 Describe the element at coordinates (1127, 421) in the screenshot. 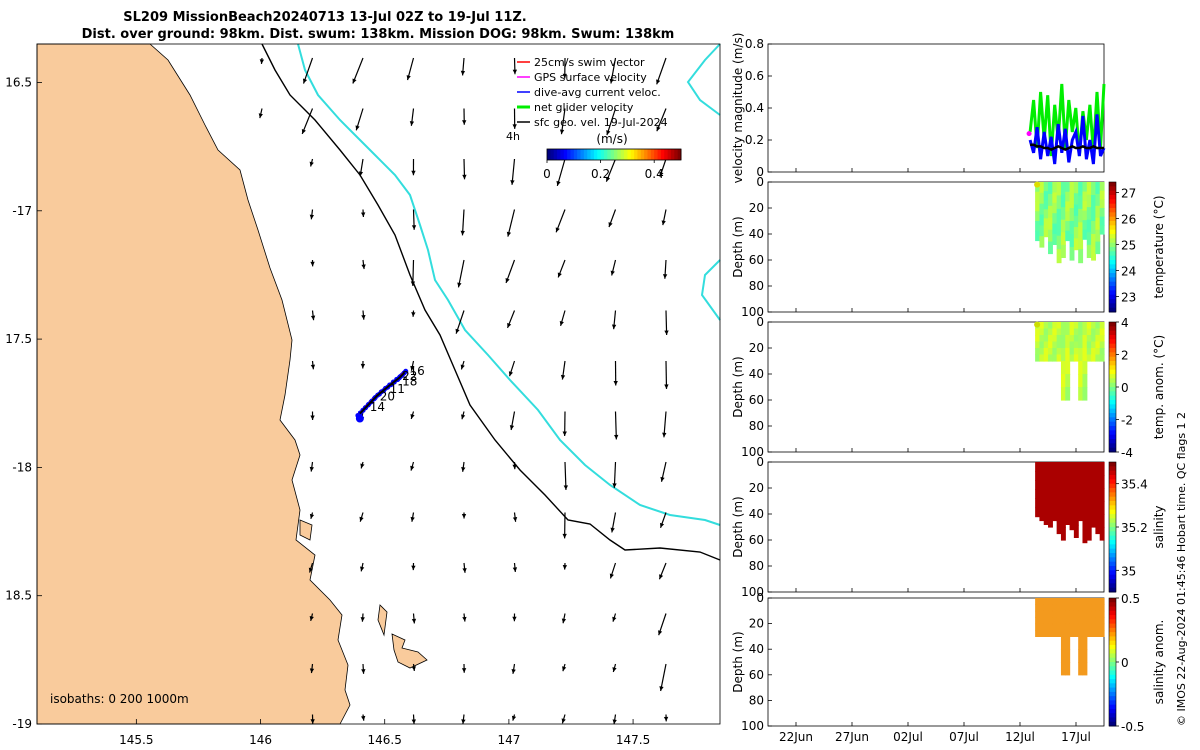

I see `colorbar-tick-label: -2` at that location.